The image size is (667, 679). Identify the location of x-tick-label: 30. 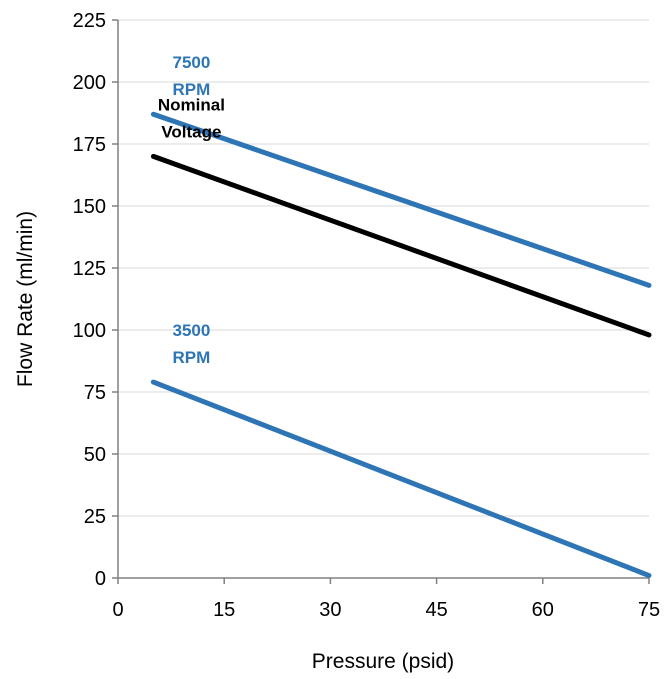
(330, 610).